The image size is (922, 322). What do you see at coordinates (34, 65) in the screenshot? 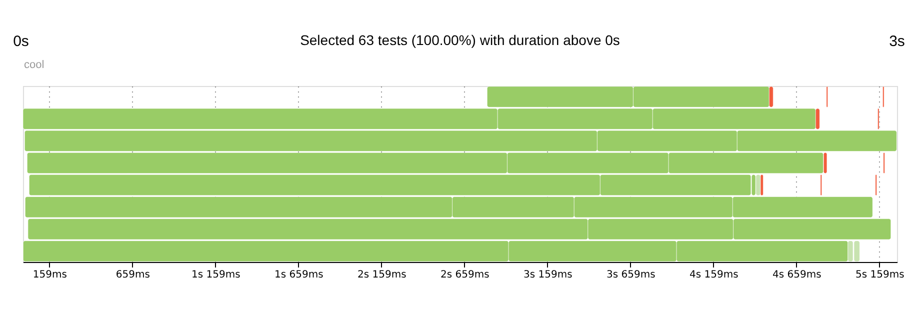
I see `text: cool` at bounding box center [34, 65].